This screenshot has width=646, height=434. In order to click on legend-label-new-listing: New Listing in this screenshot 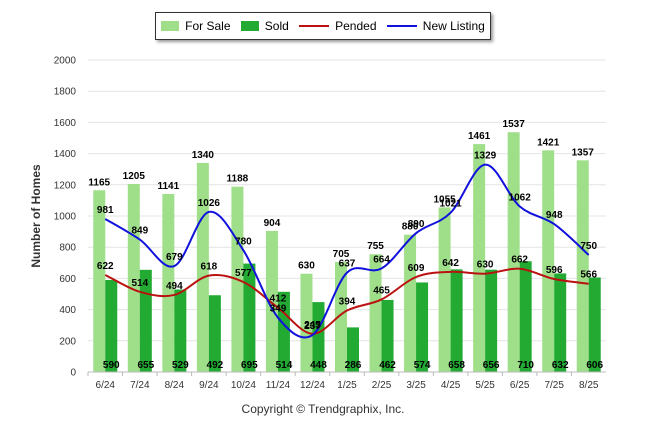, I will do `click(453, 26)`.